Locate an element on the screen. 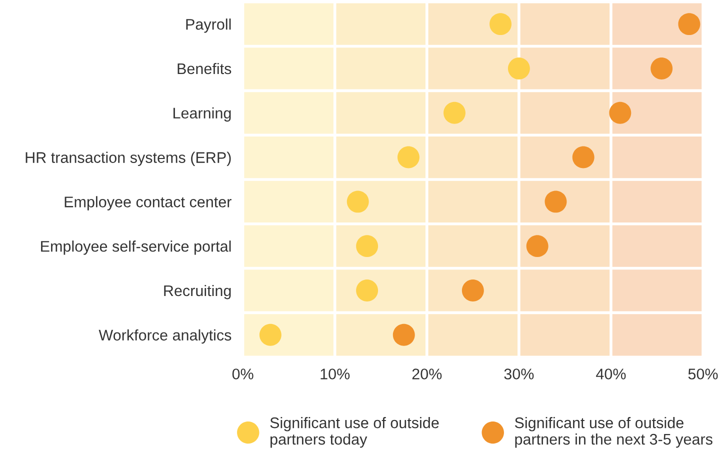 This screenshot has width=727, height=468. y-tick-label: Payroll is located at coordinates (208, 25).